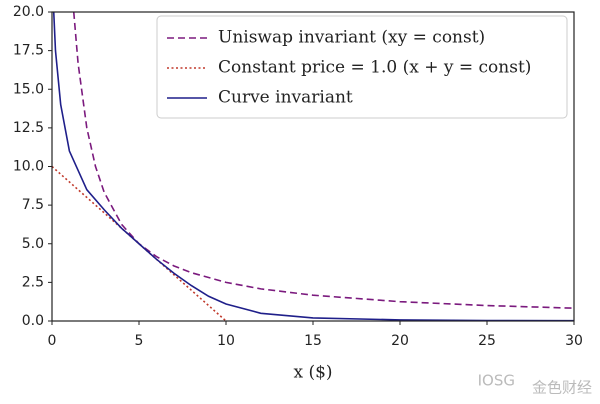 This screenshot has width=600, height=404. I want to click on x-tick-label: 10, so click(226, 341).